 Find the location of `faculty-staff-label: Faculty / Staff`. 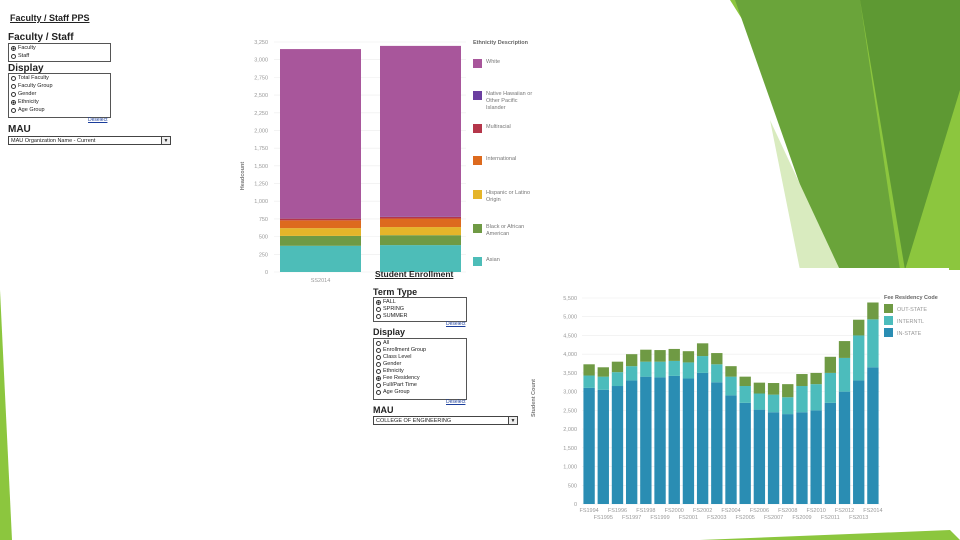

faculty-staff-label: Faculty / Staff is located at coordinates (41, 37).